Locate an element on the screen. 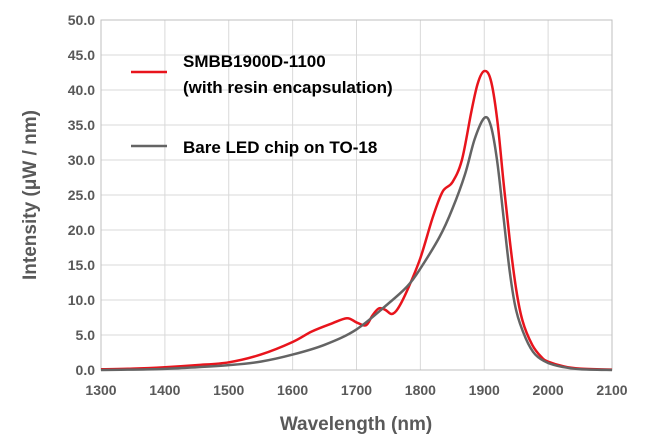  legend-label: Bare LED chip on TO-18 is located at coordinates (280, 147).